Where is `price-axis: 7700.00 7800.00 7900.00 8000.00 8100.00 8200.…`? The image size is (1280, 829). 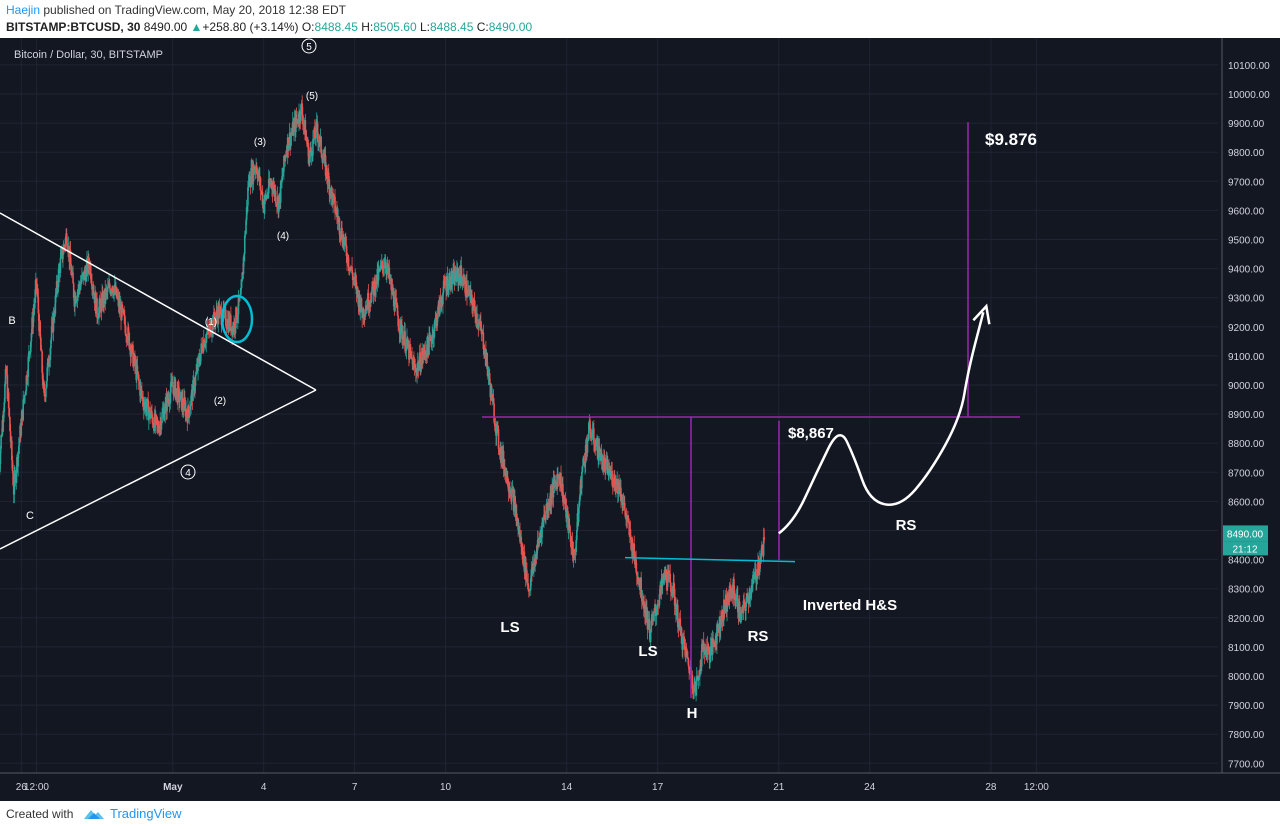 price-axis: 7700.00 7800.00 7900.00 8000.00 8100.00 8200.… is located at coordinates (1250, 419).